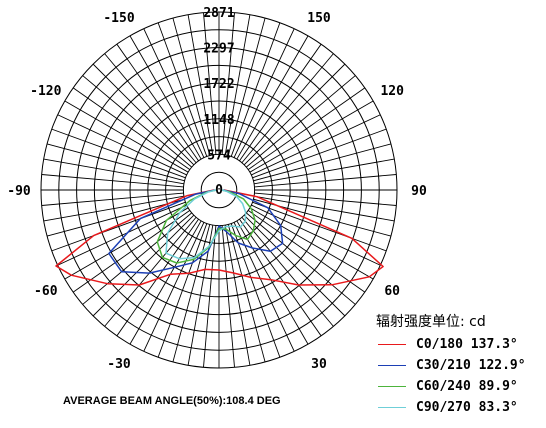  Describe the element at coordinates (218, 49) in the screenshot. I see `radial-tick-label: 2297` at that location.